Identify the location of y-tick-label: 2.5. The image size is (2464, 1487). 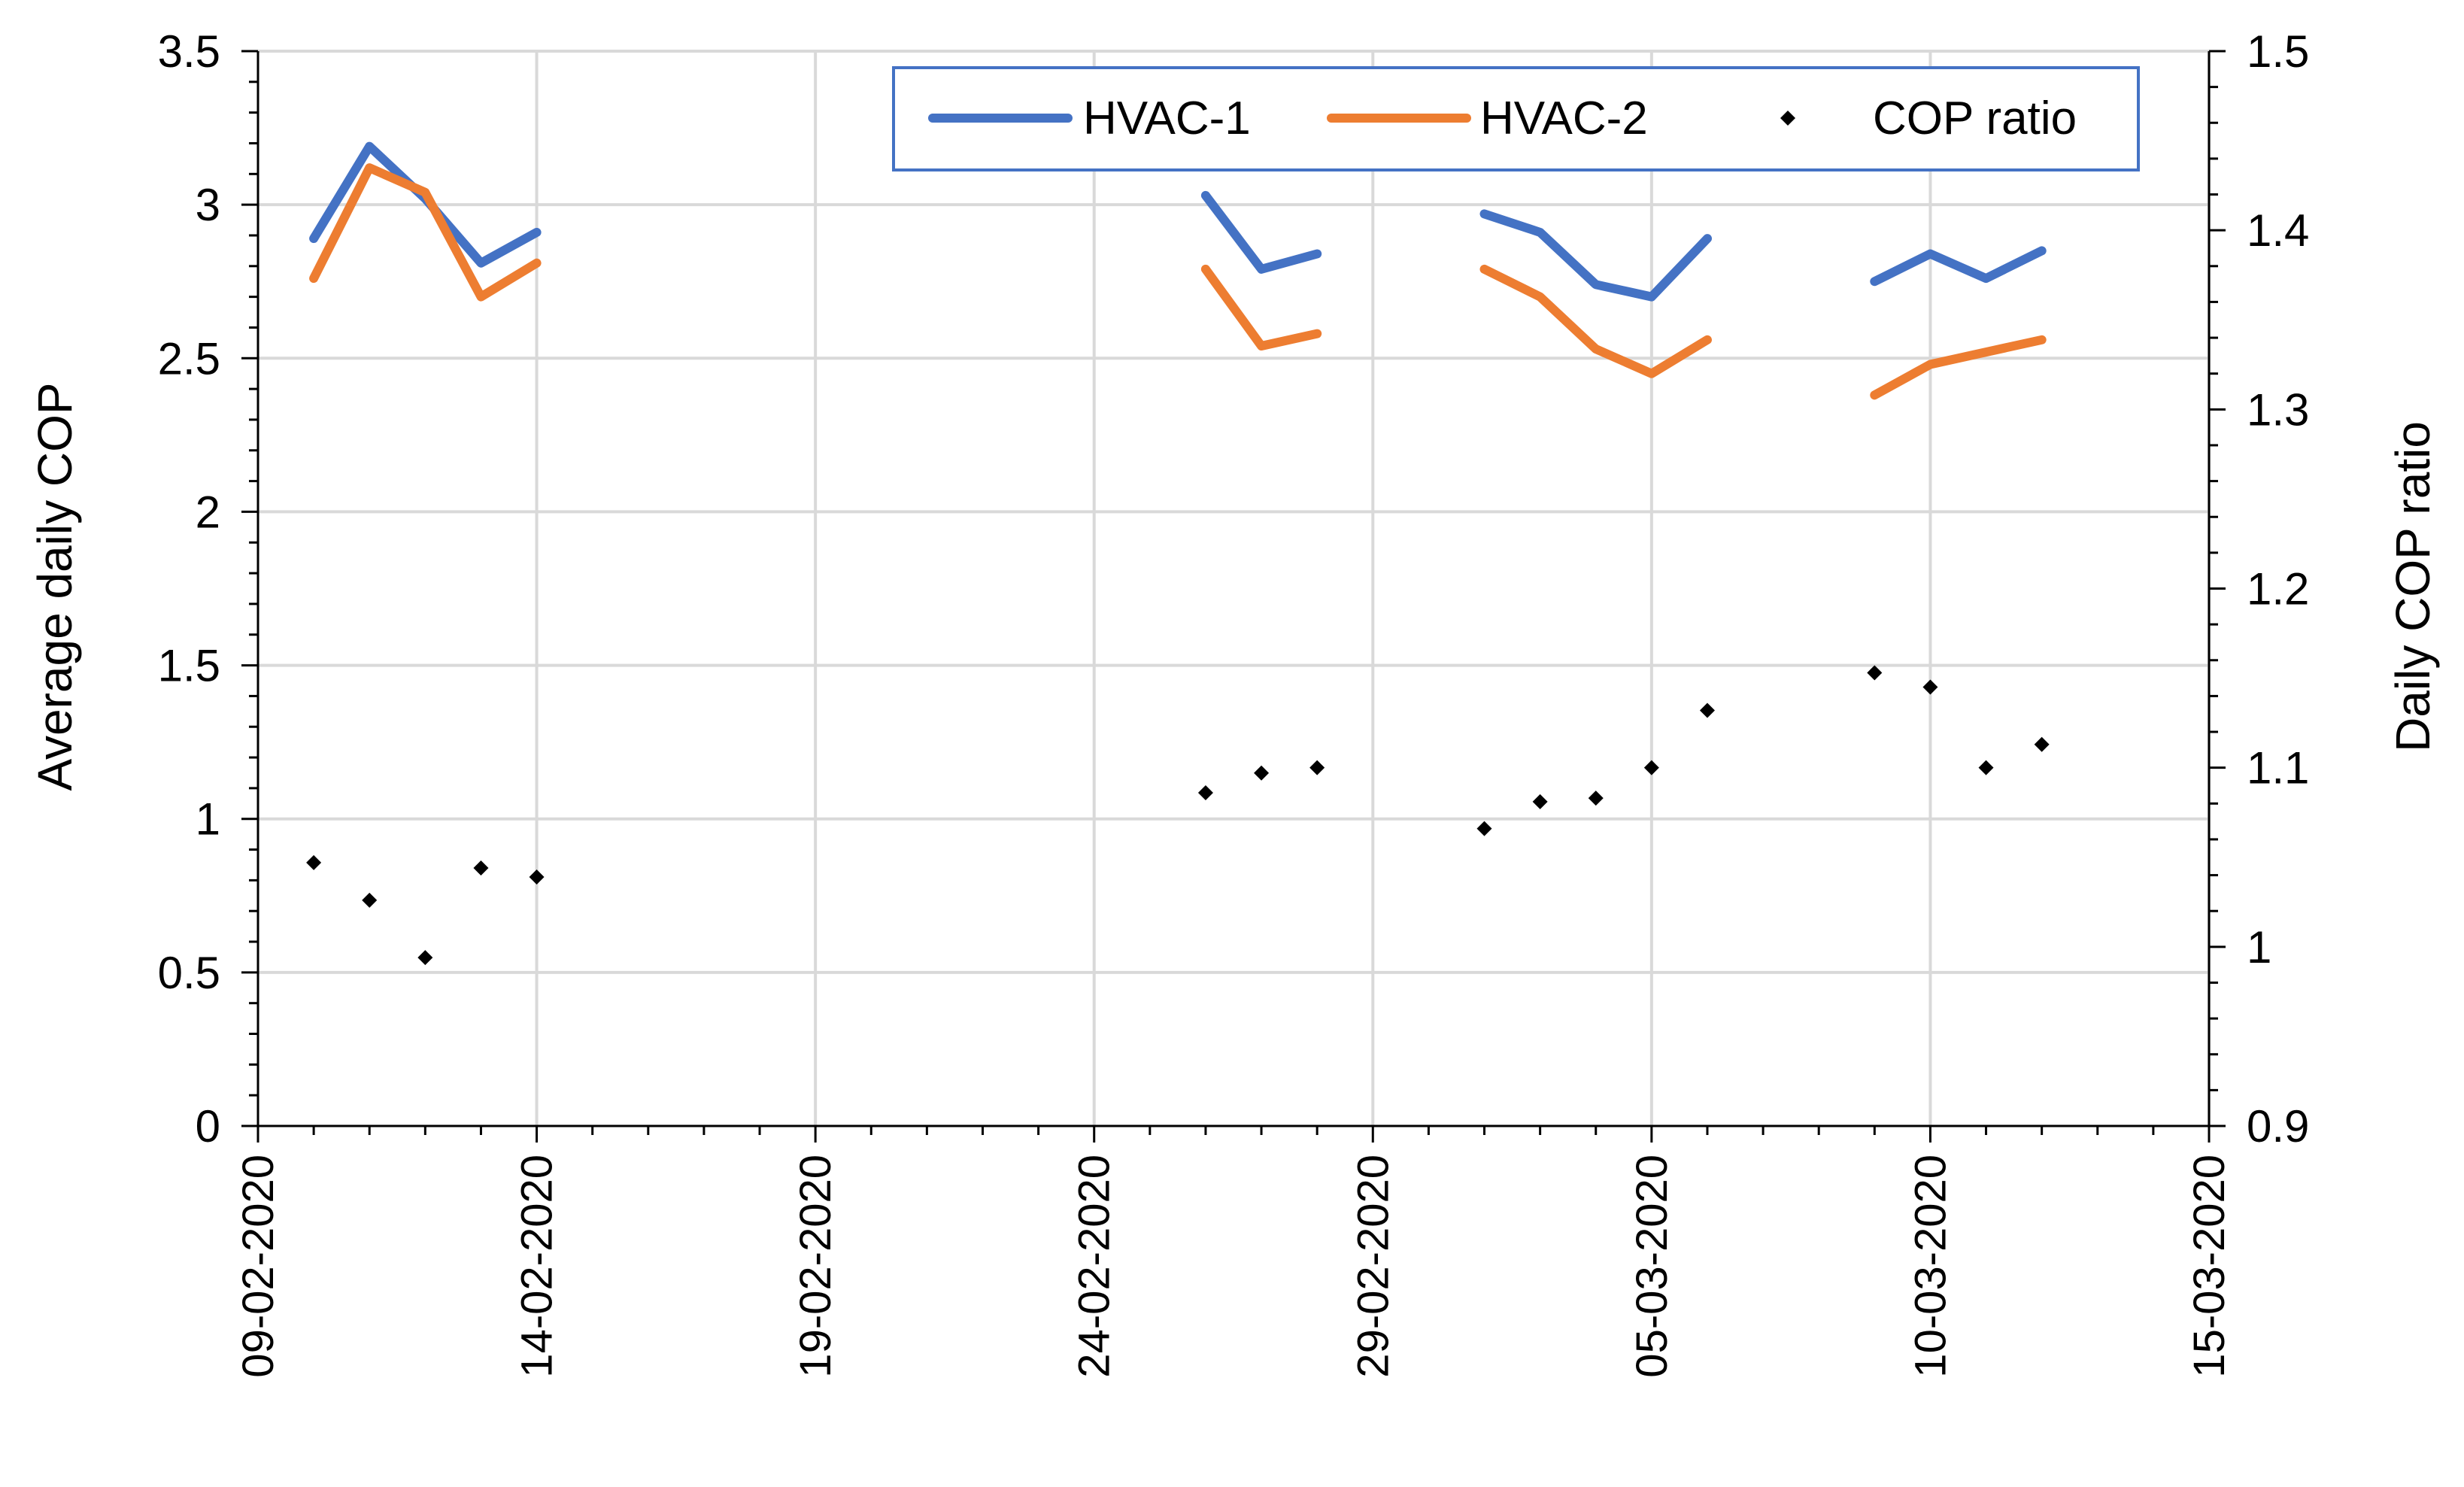
(189, 359).